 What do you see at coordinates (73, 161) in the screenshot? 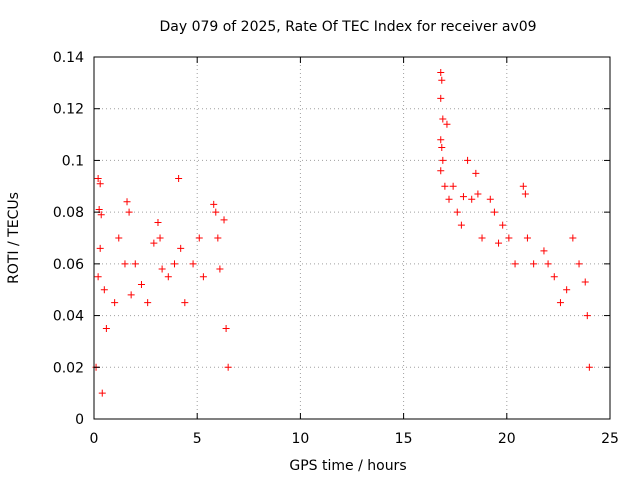
I see `y-tick-label: 0.1` at bounding box center [73, 161].